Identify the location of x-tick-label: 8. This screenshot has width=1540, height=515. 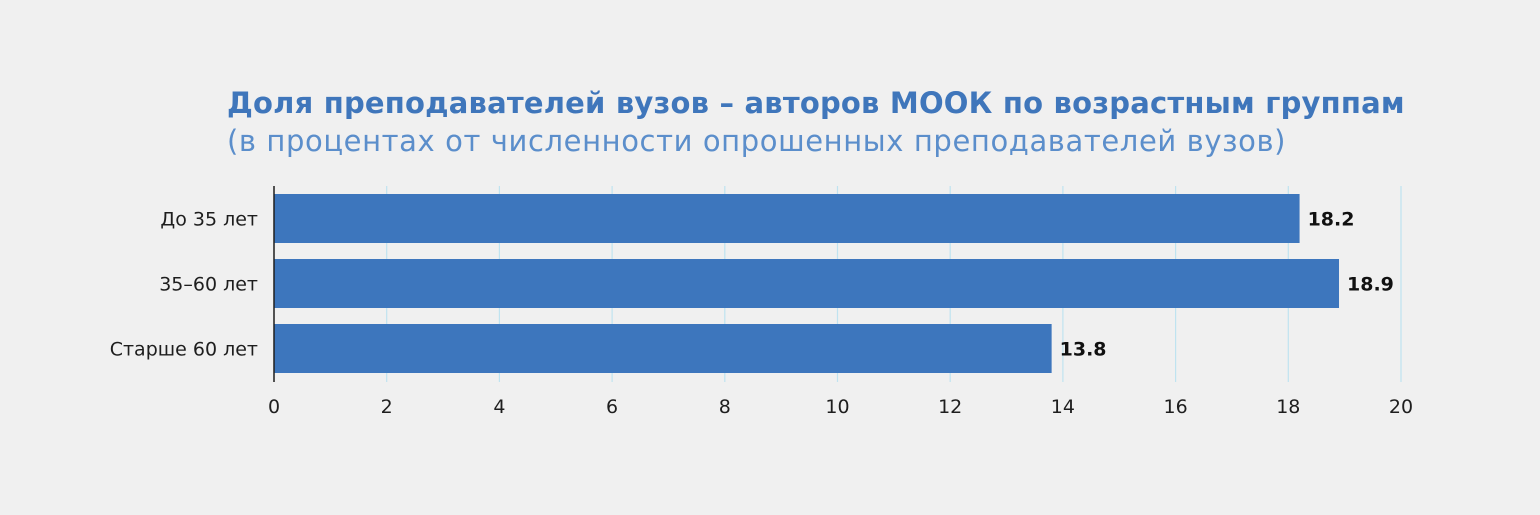
(725, 407).